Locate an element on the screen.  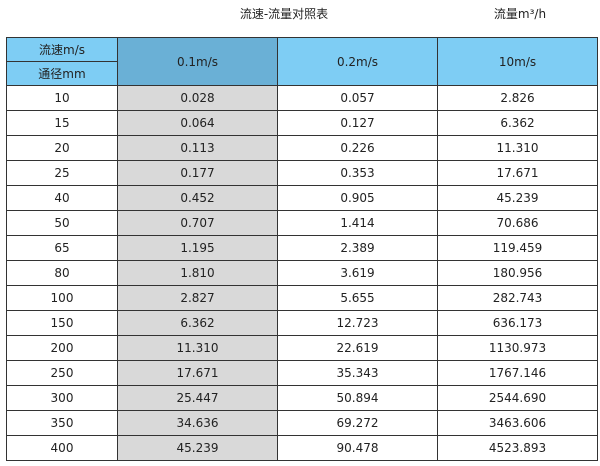
flow-cell: 2.389 is located at coordinates (357, 248).